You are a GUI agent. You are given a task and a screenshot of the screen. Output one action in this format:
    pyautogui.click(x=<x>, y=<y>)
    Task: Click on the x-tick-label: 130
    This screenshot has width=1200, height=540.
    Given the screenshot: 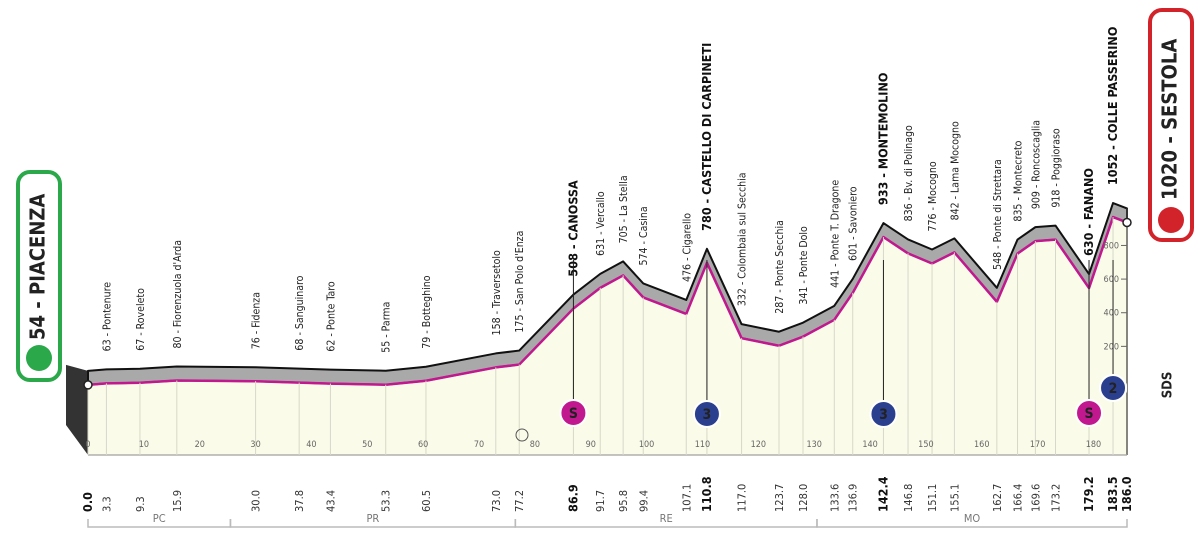 What is the action you would take?
    pyautogui.click(x=813, y=445)
    